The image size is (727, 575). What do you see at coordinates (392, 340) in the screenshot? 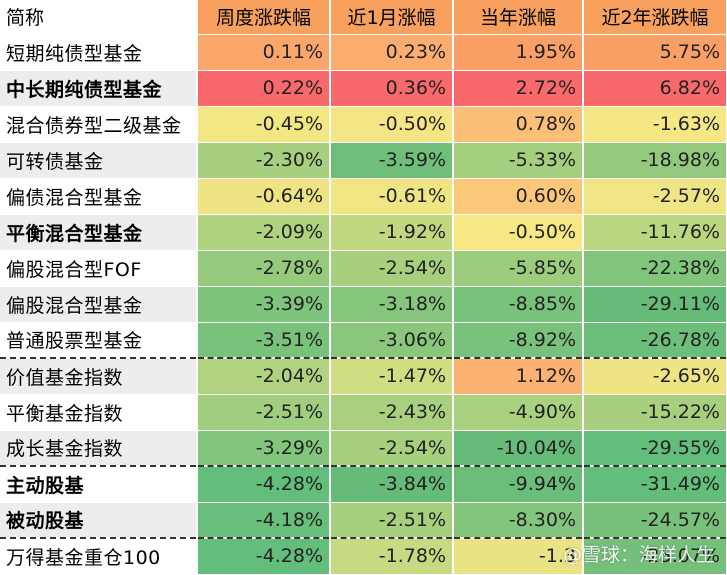
I see `value-cell: -3.06%` at bounding box center [392, 340].